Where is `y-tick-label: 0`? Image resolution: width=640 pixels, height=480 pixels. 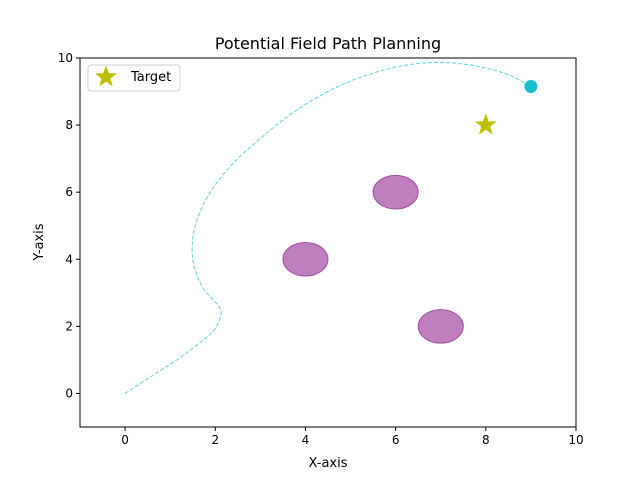 y-tick-label: 0 is located at coordinates (69, 393).